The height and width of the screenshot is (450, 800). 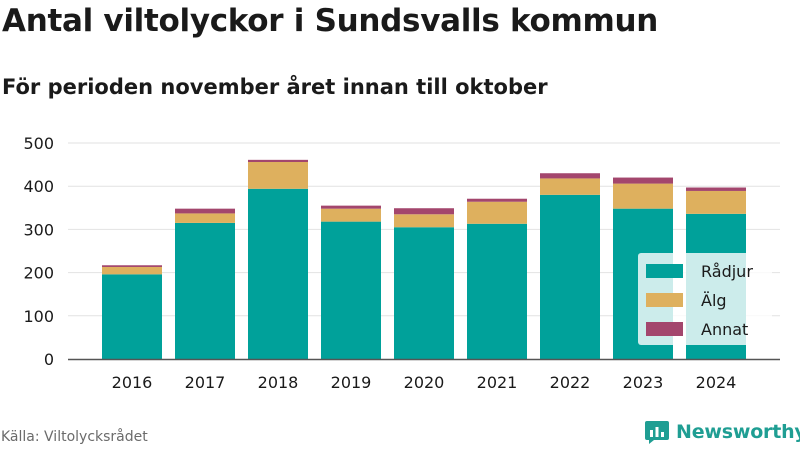 What do you see at coordinates (351, 207) in the screenshot?
I see `bar-2019-annat` at bounding box center [351, 207].